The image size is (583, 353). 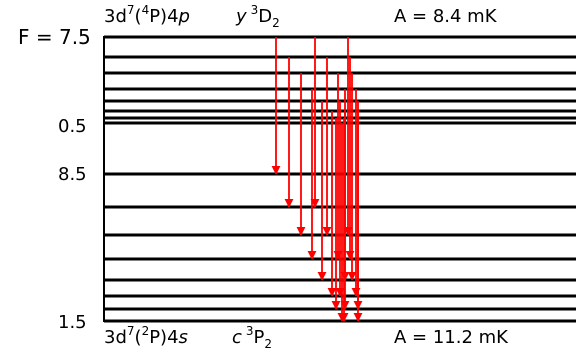 I want to click on lower-term-label: c 3P2, so click(x=252, y=337).